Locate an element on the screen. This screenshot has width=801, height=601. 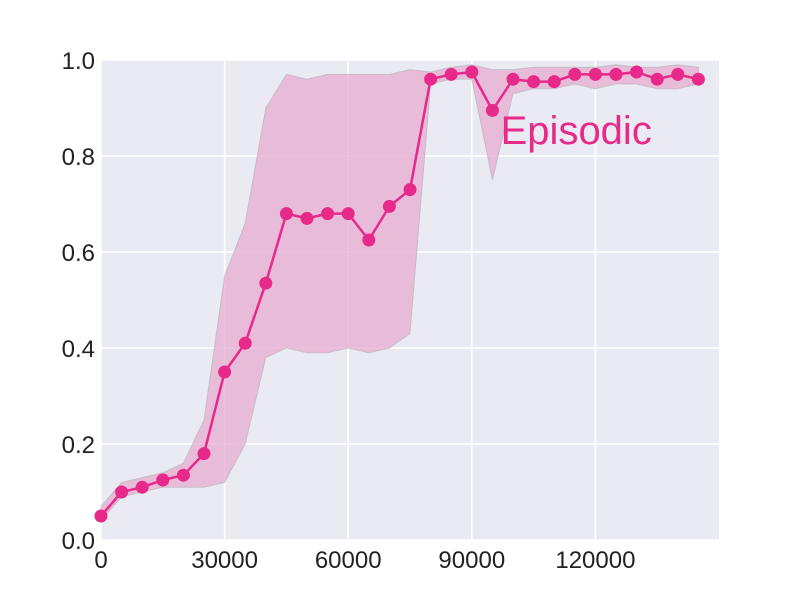
x-tick-label: 90000 is located at coordinates (471, 560).